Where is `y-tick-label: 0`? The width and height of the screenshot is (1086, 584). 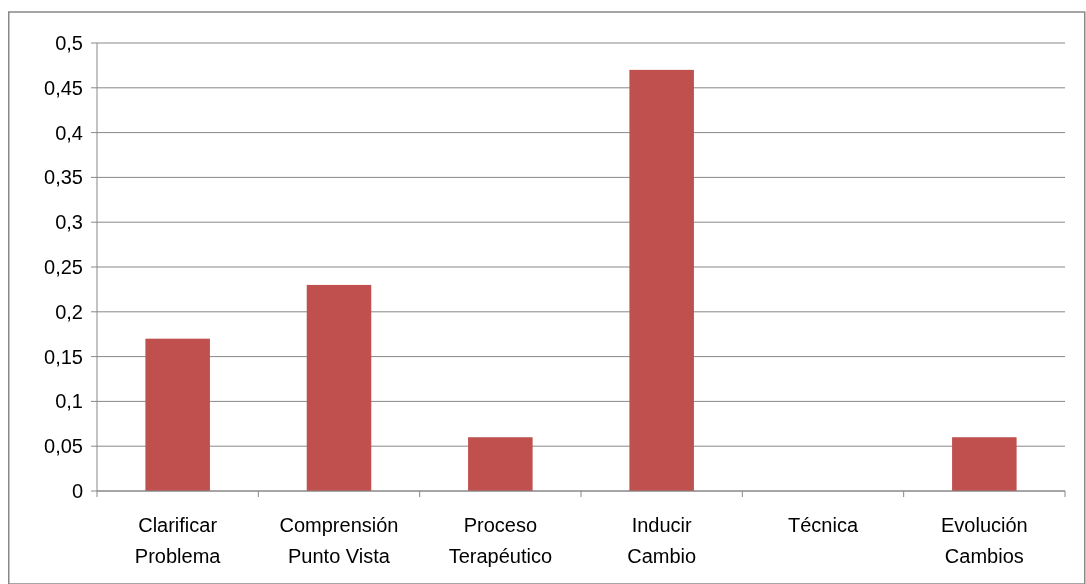
y-tick-label: 0 is located at coordinates (77, 491).